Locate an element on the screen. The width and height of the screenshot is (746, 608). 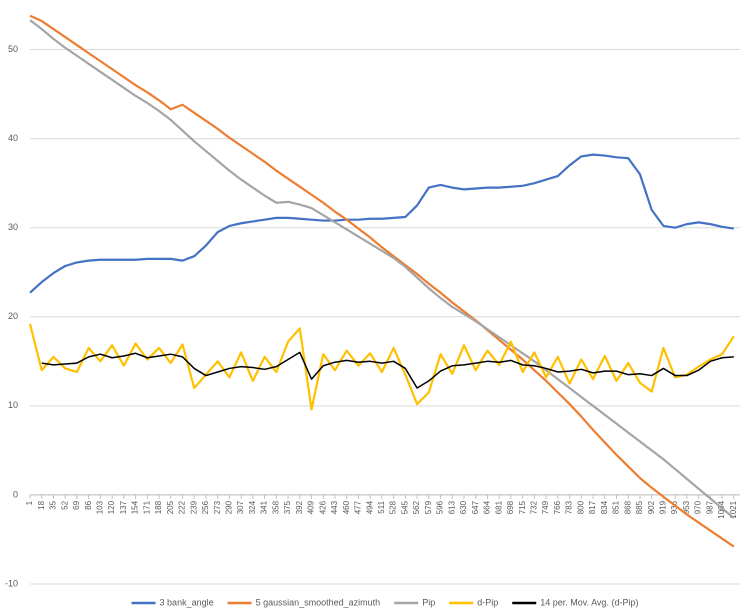
x-tick-label: 256 is located at coordinates (205, 507).